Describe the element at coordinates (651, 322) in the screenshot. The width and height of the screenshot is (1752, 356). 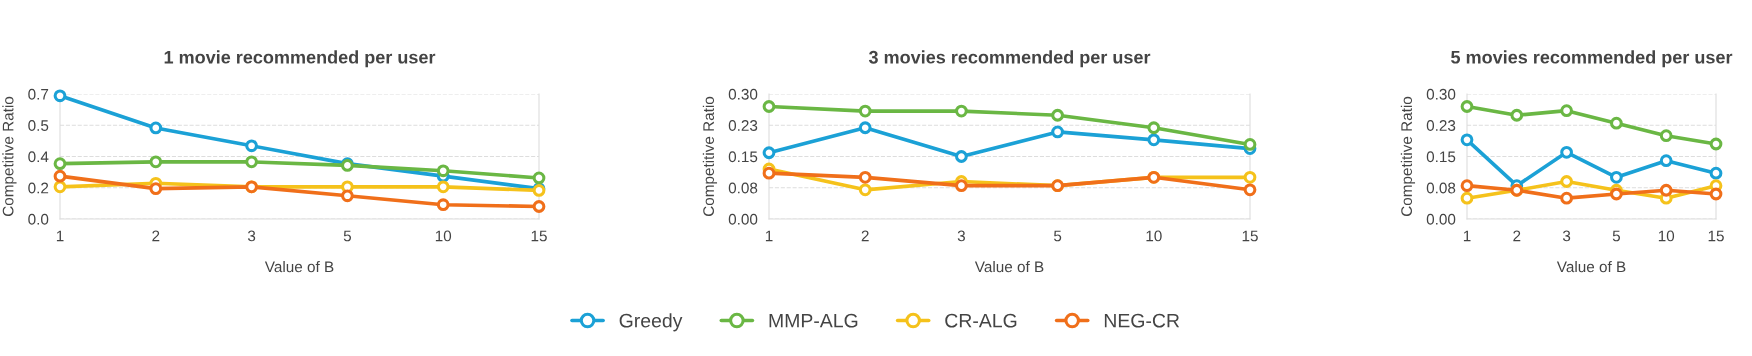
I see `legend-label: Greedy` at that location.